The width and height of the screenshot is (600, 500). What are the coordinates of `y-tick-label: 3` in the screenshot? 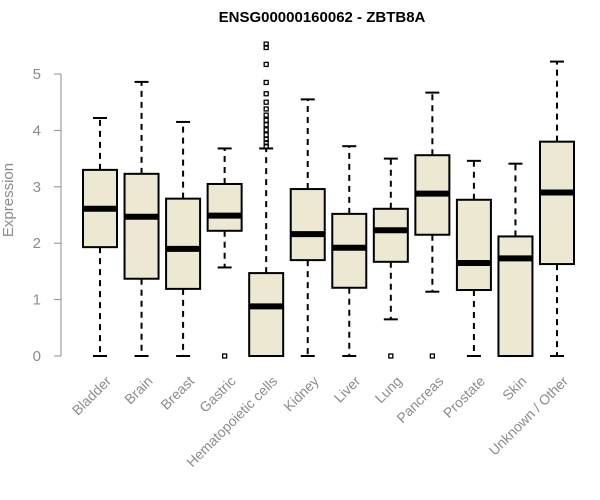 It's located at (37, 187).